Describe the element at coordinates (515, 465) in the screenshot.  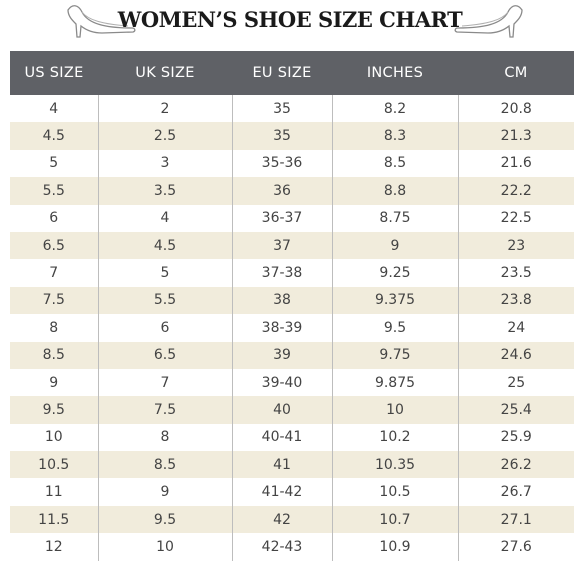
I see `cell-cm: 26.2` at that location.